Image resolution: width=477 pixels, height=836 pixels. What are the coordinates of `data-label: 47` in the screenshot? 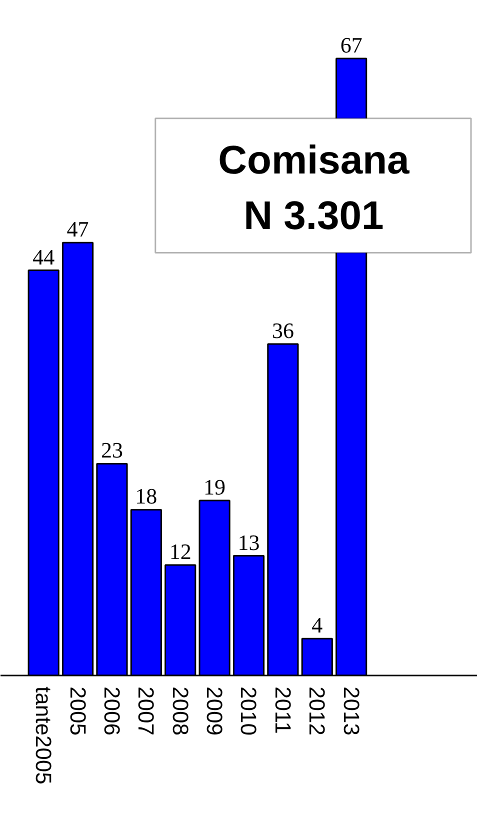 It's located at (77, 229).